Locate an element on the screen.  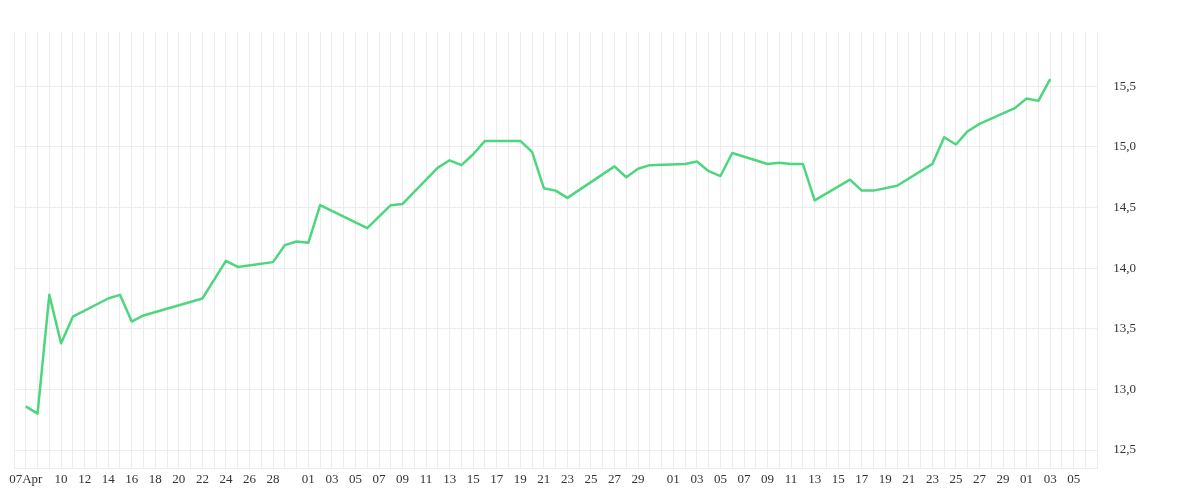
x-tick-label: 20 is located at coordinates (179, 479).